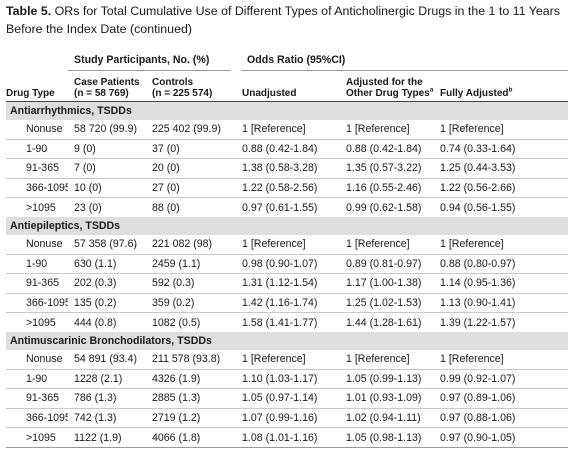 This screenshot has height=449, width=574. I want to click on section-title: Antiarrhythmics, TSDDs, so click(287, 110).